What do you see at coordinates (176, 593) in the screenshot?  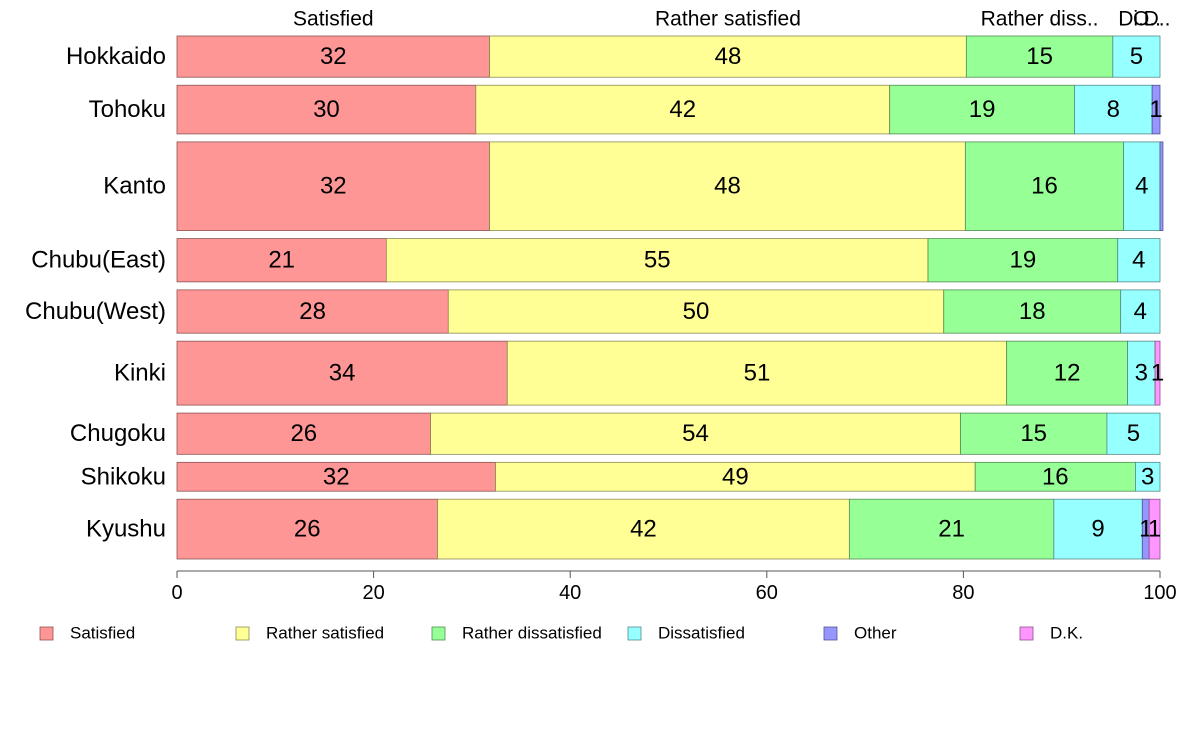 I see `x-tick-label: 0` at bounding box center [176, 593].